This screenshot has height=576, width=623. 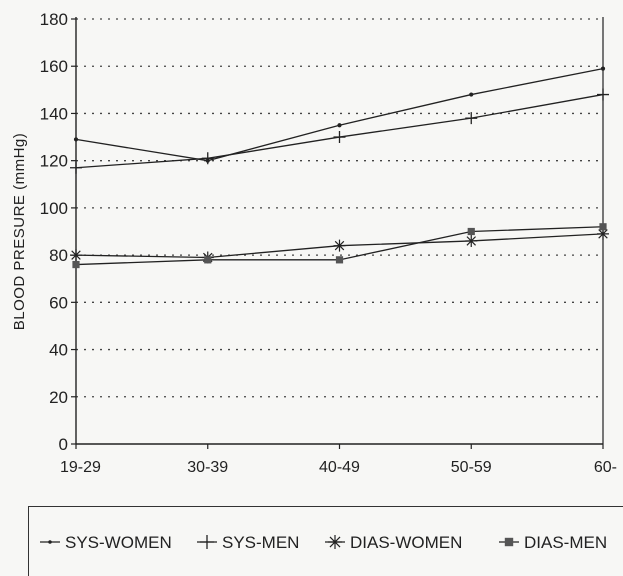 What do you see at coordinates (325, 541) in the screenshot?
I see `legend-frame` at bounding box center [325, 541].